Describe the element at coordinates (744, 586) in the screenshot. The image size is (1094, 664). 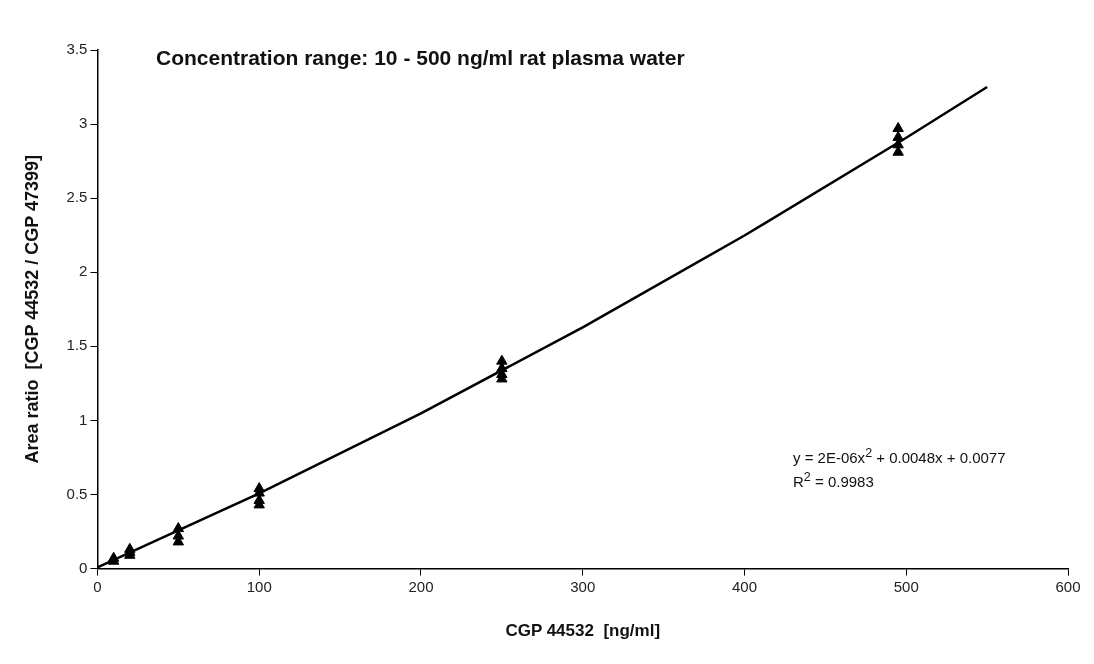
I see `x-tick-label: 400` at that location.